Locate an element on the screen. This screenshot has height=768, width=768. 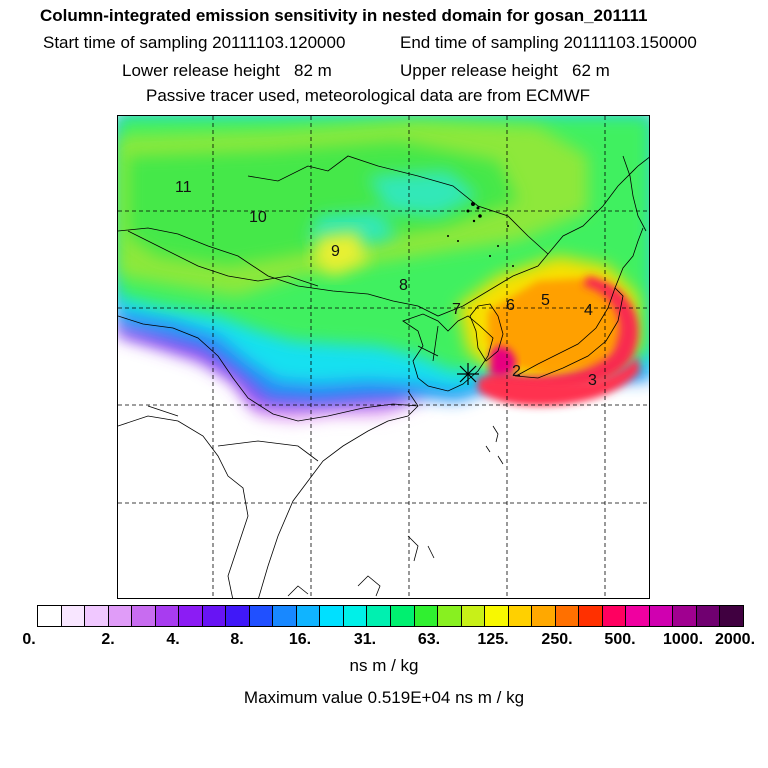
field-red-ring is located at coordinates (561, 335).